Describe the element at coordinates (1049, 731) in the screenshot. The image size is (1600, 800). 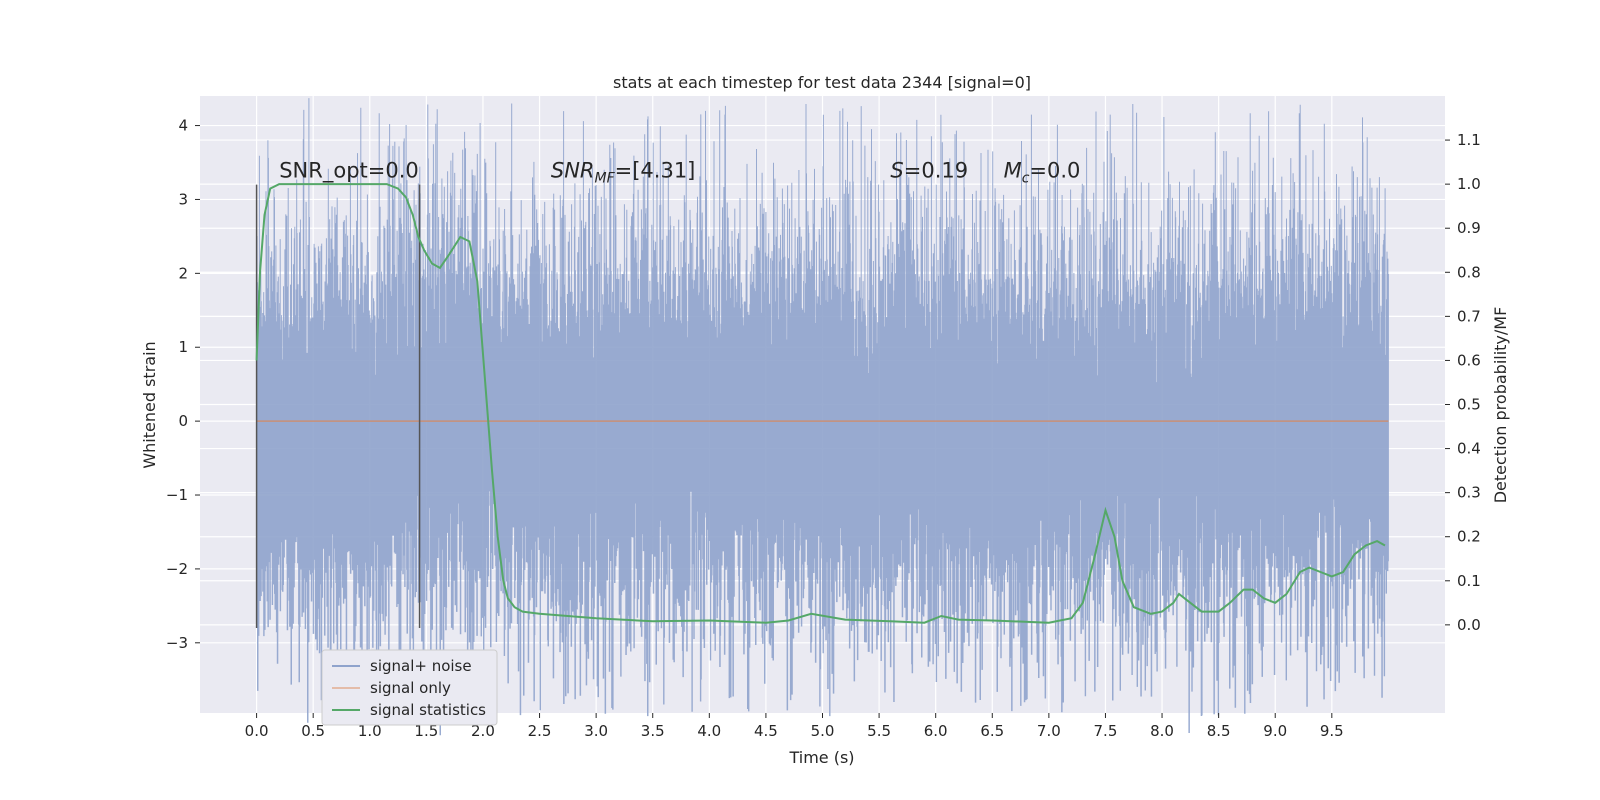
I see `x-tick-label: 7.0` at that location.